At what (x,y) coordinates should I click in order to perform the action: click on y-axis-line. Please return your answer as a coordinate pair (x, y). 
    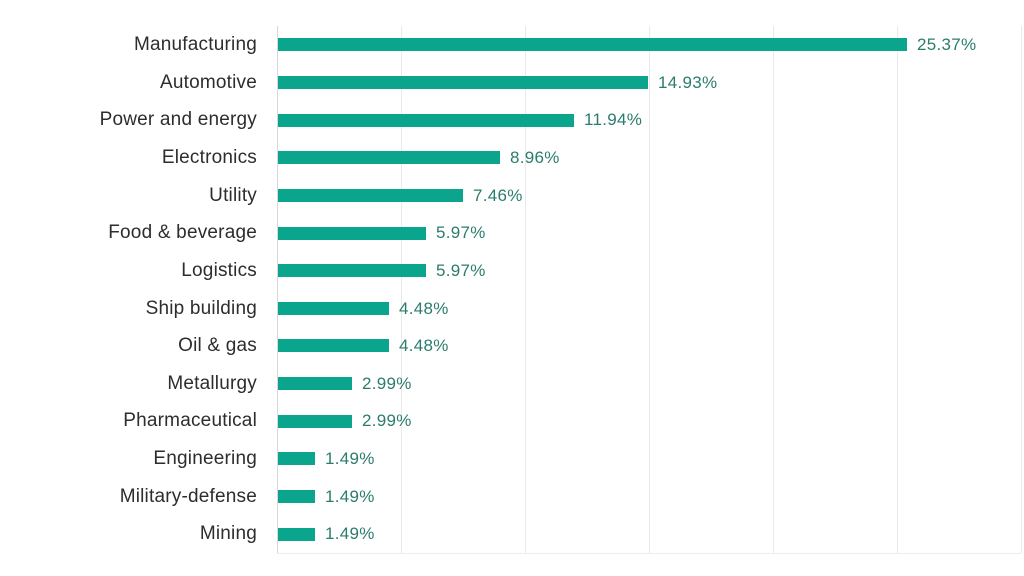
    Looking at the image, I should click on (277, 289).